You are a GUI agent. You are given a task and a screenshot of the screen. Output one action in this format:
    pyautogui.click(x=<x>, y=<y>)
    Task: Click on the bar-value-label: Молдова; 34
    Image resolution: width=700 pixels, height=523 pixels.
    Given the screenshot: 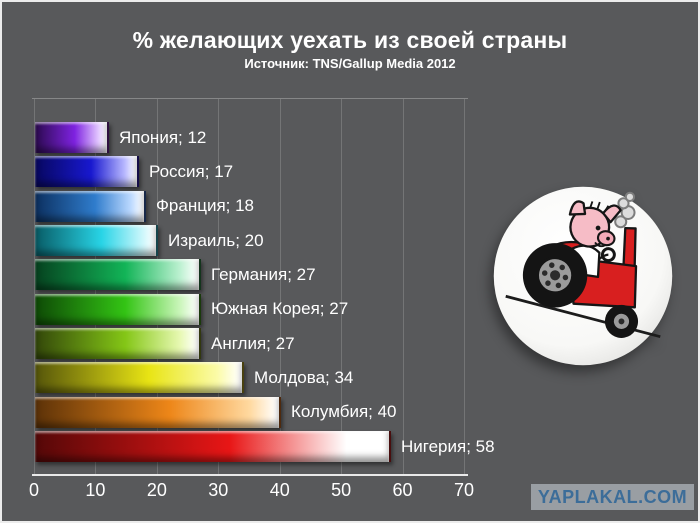 What is the action you would take?
    pyautogui.click(x=304, y=377)
    